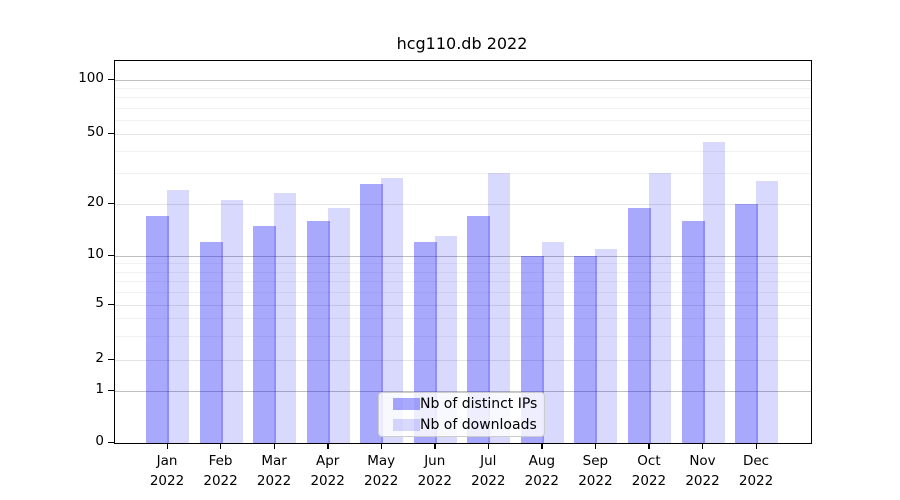 The height and width of the screenshot is (500, 900). I want to click on y-tick-label-1: 1, so click(99, 389).